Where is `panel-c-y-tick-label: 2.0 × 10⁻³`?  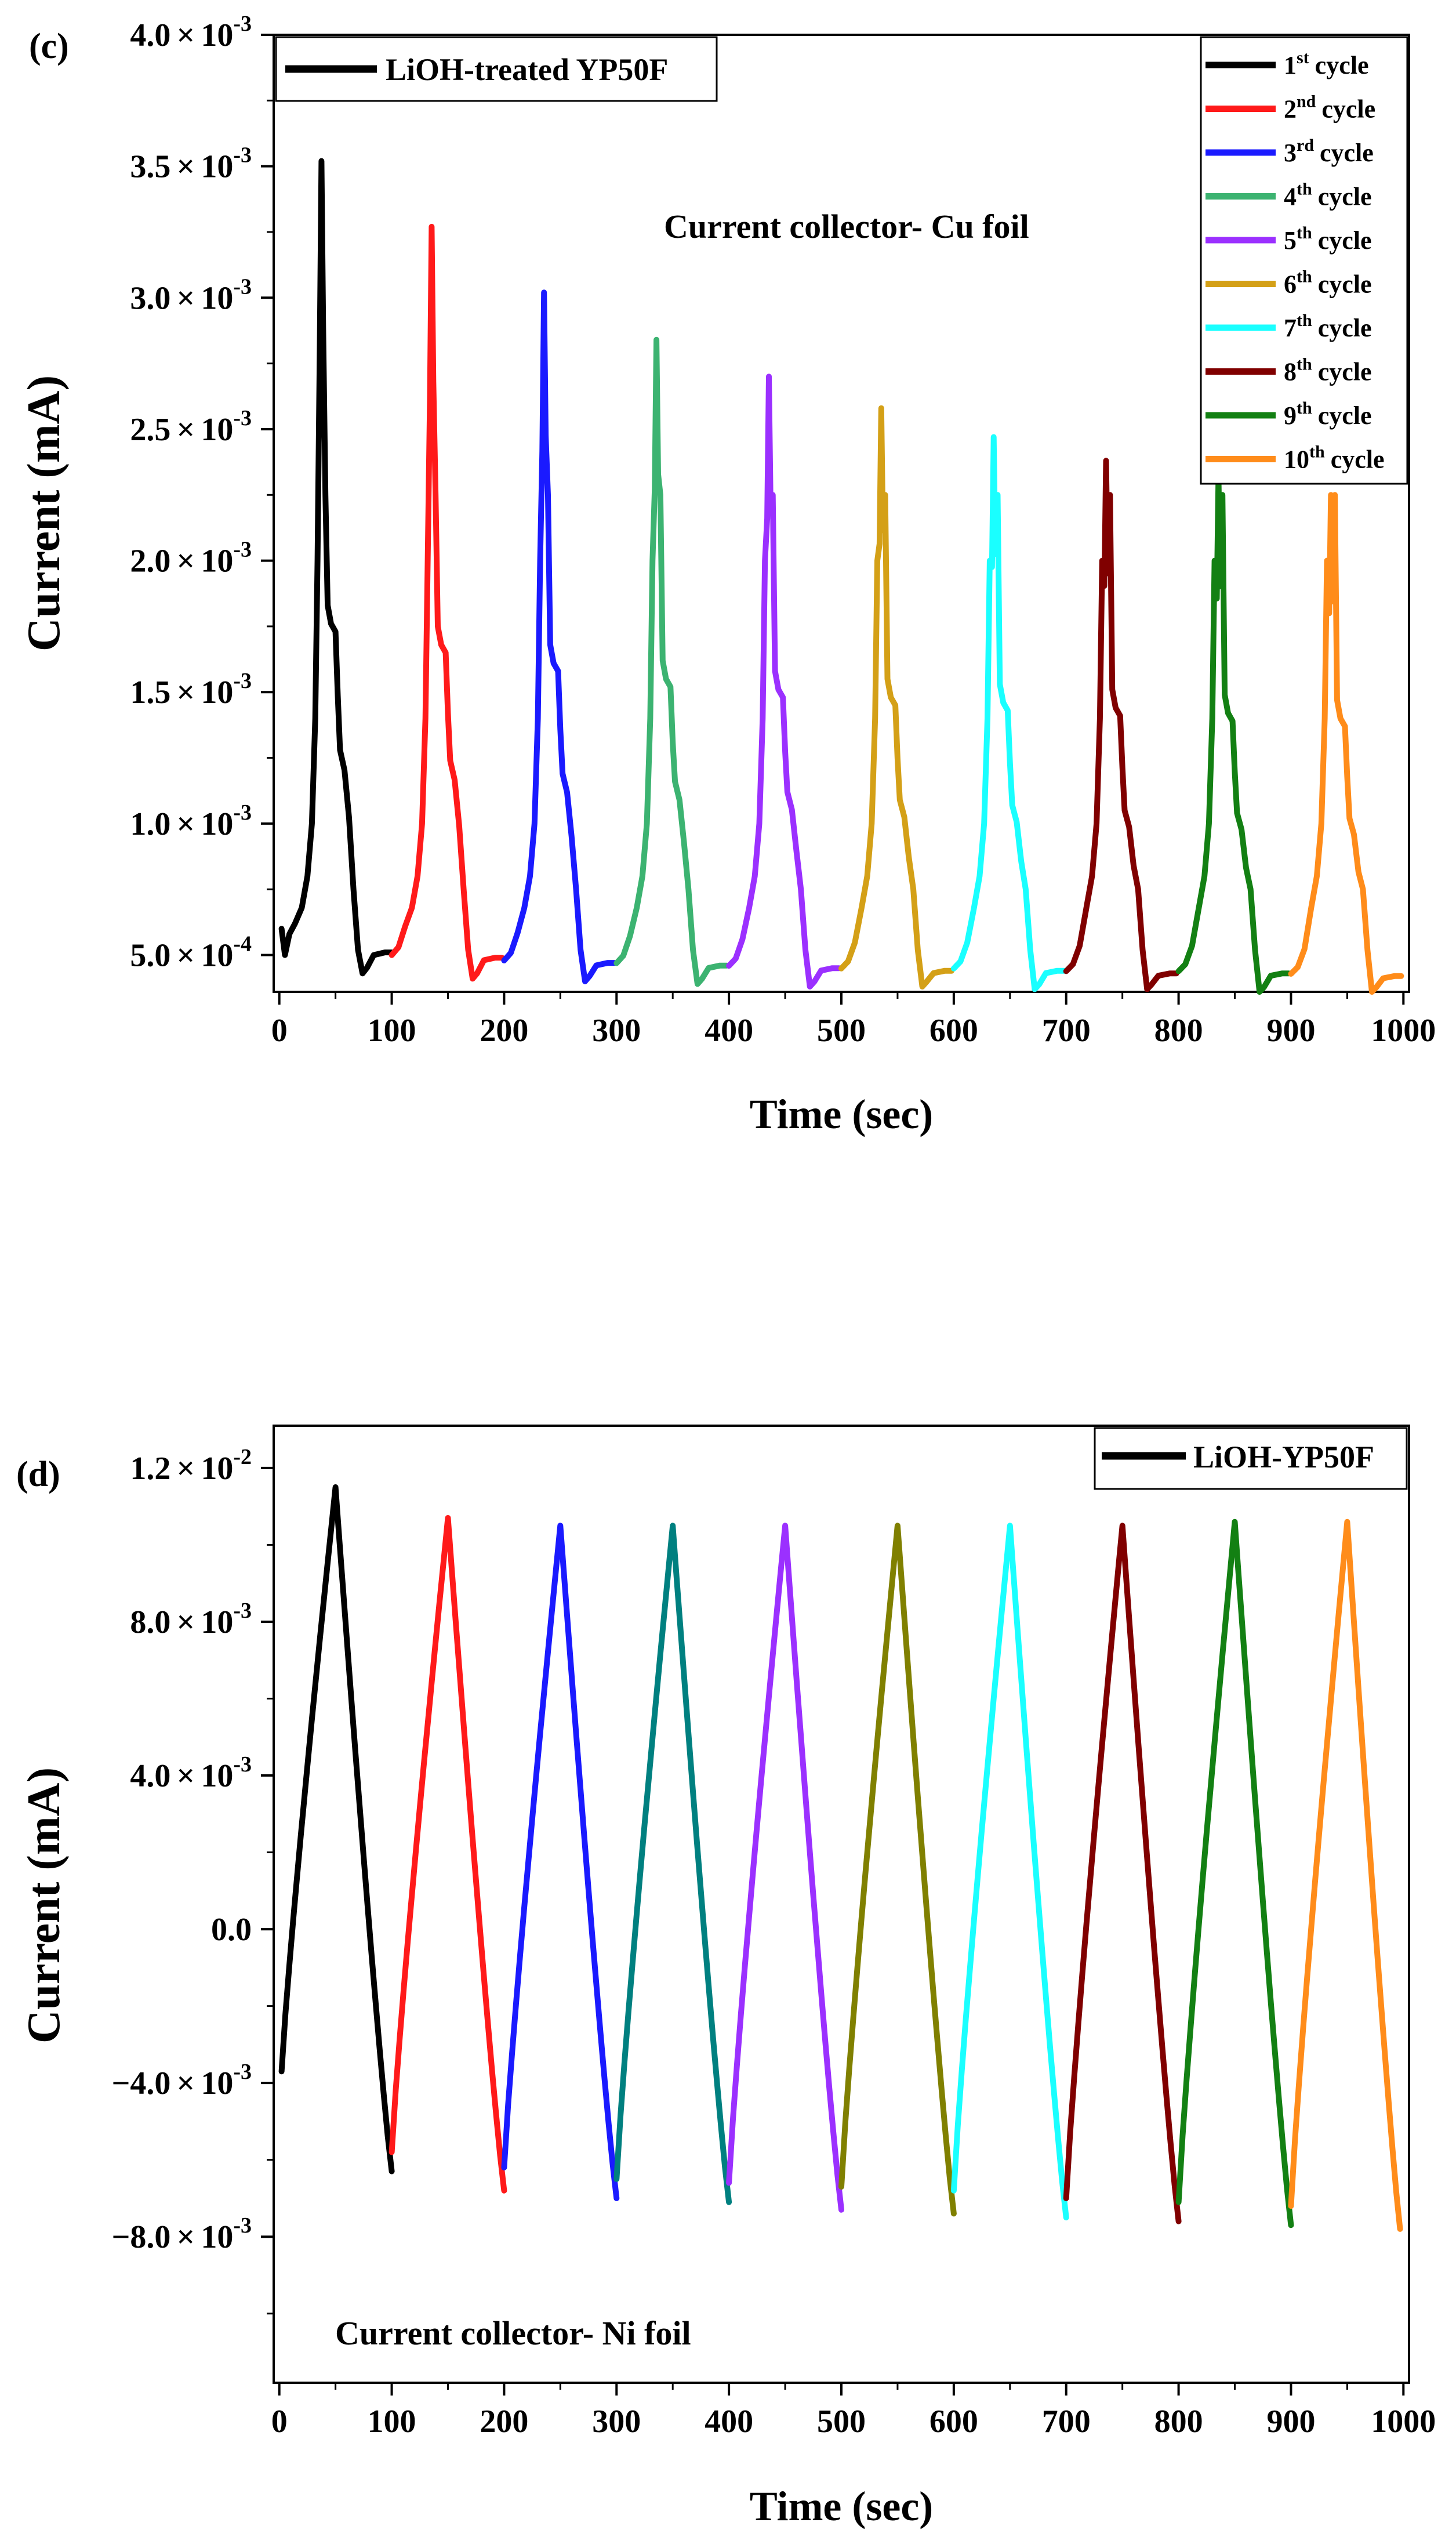
panel-c-y-tick-label: 2.0 × 10⁻³ is located at coordinates (191, 558).